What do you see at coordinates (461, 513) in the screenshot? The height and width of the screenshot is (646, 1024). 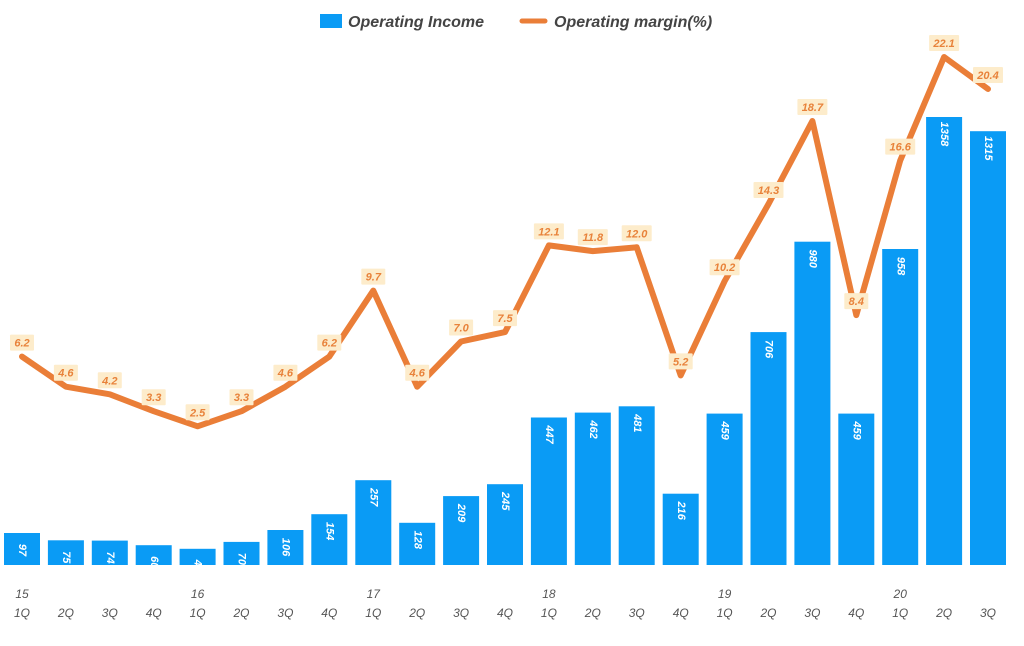 I see `bar-value-label: 209` at bounding box center [461, 513].